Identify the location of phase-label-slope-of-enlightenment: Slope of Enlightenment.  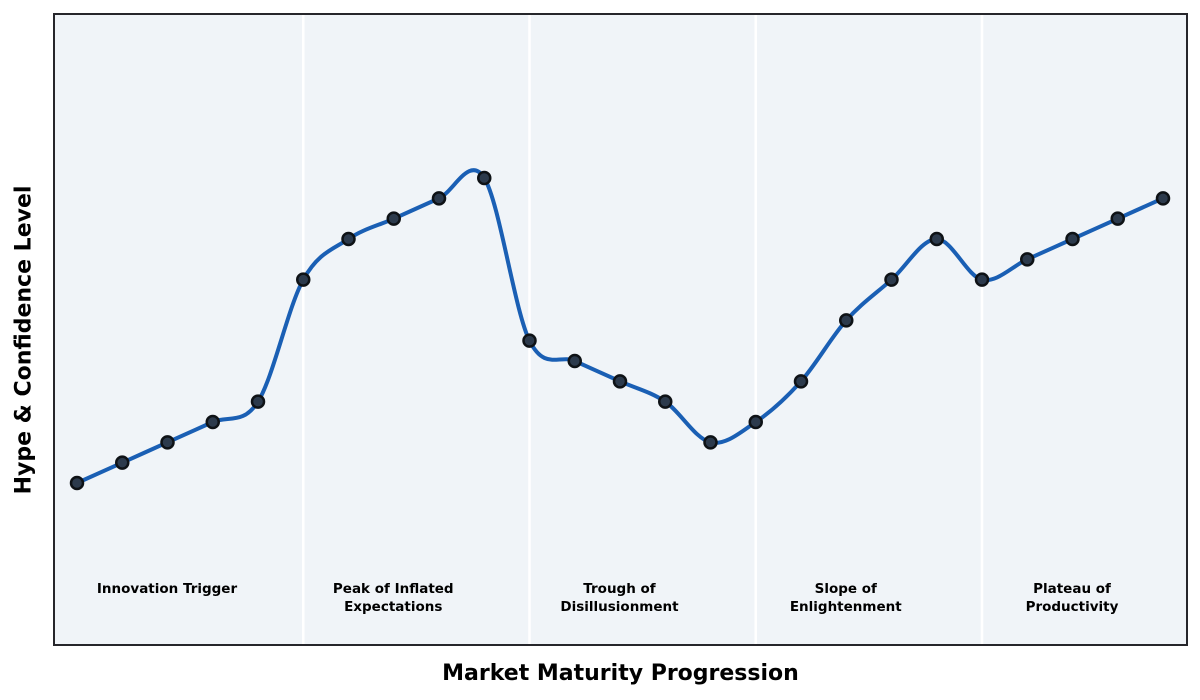
(845, 597).